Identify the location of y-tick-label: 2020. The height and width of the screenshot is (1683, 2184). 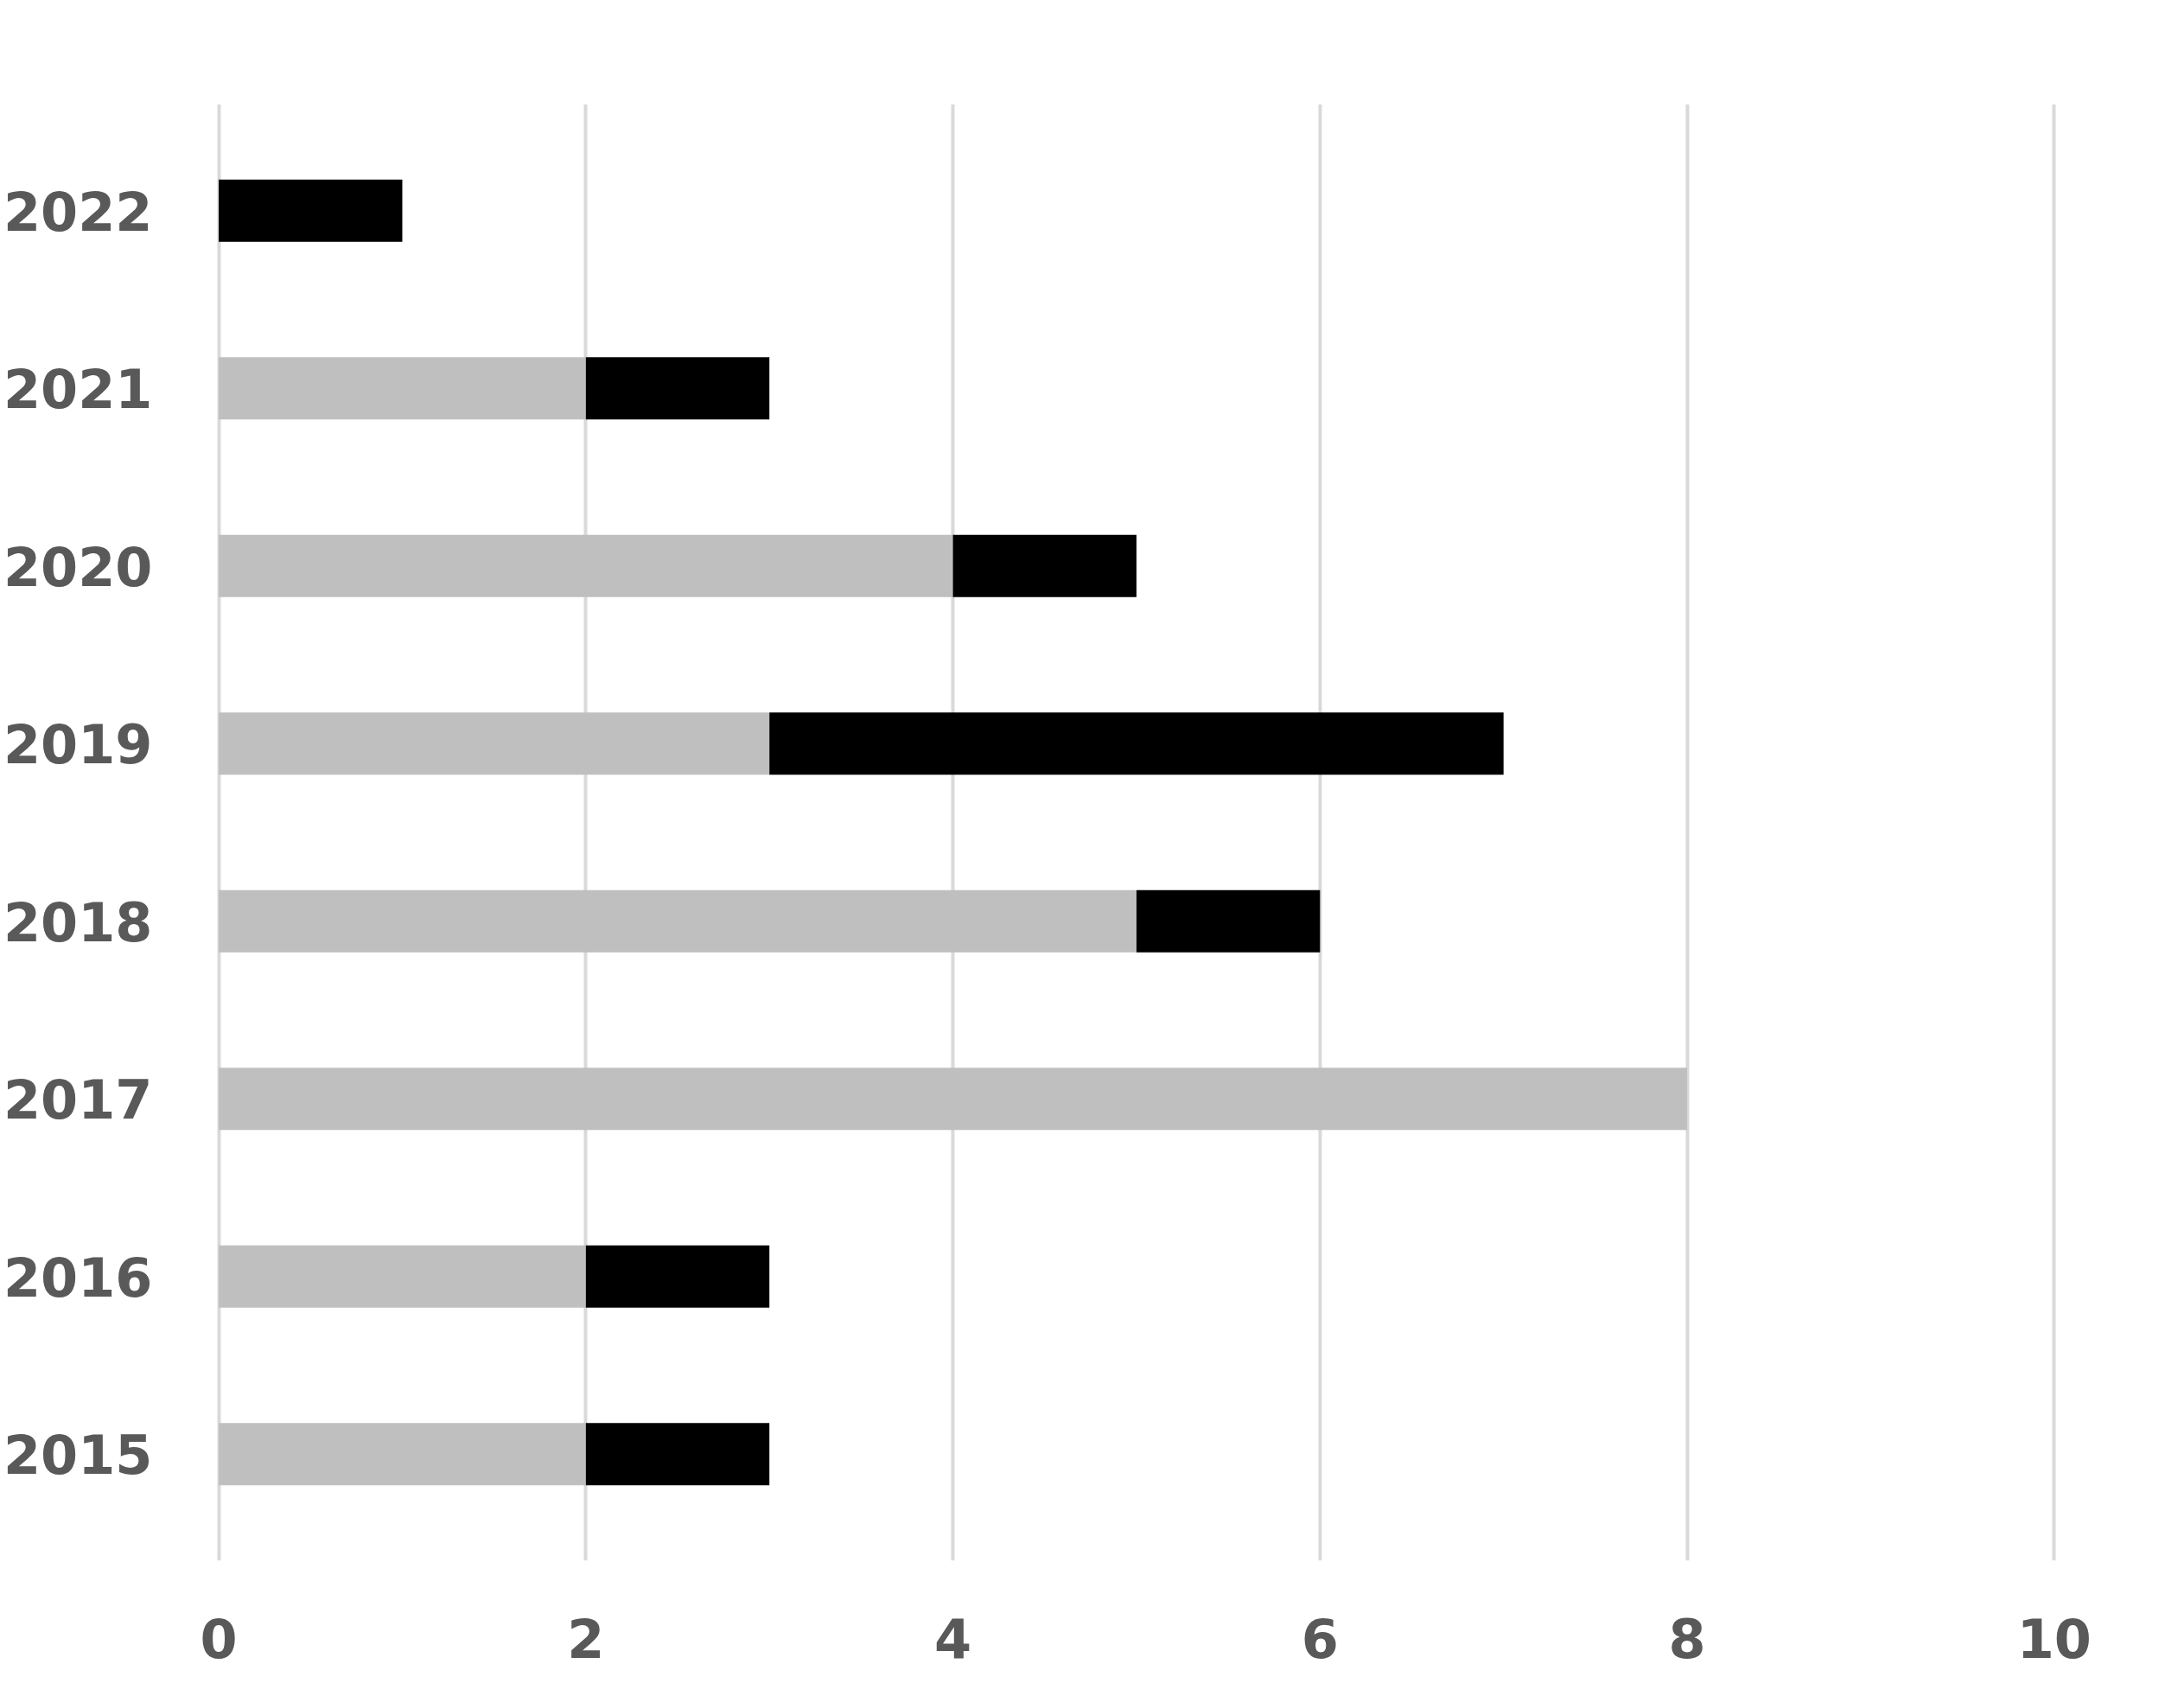
(78, 567).